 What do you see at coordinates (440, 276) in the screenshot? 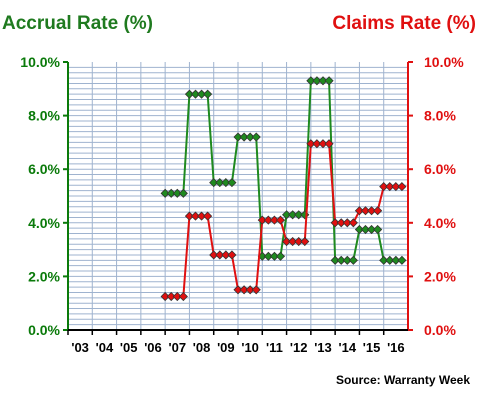
I see `right-y-tick-label: 2.0%` at bounding box center [440, 276].